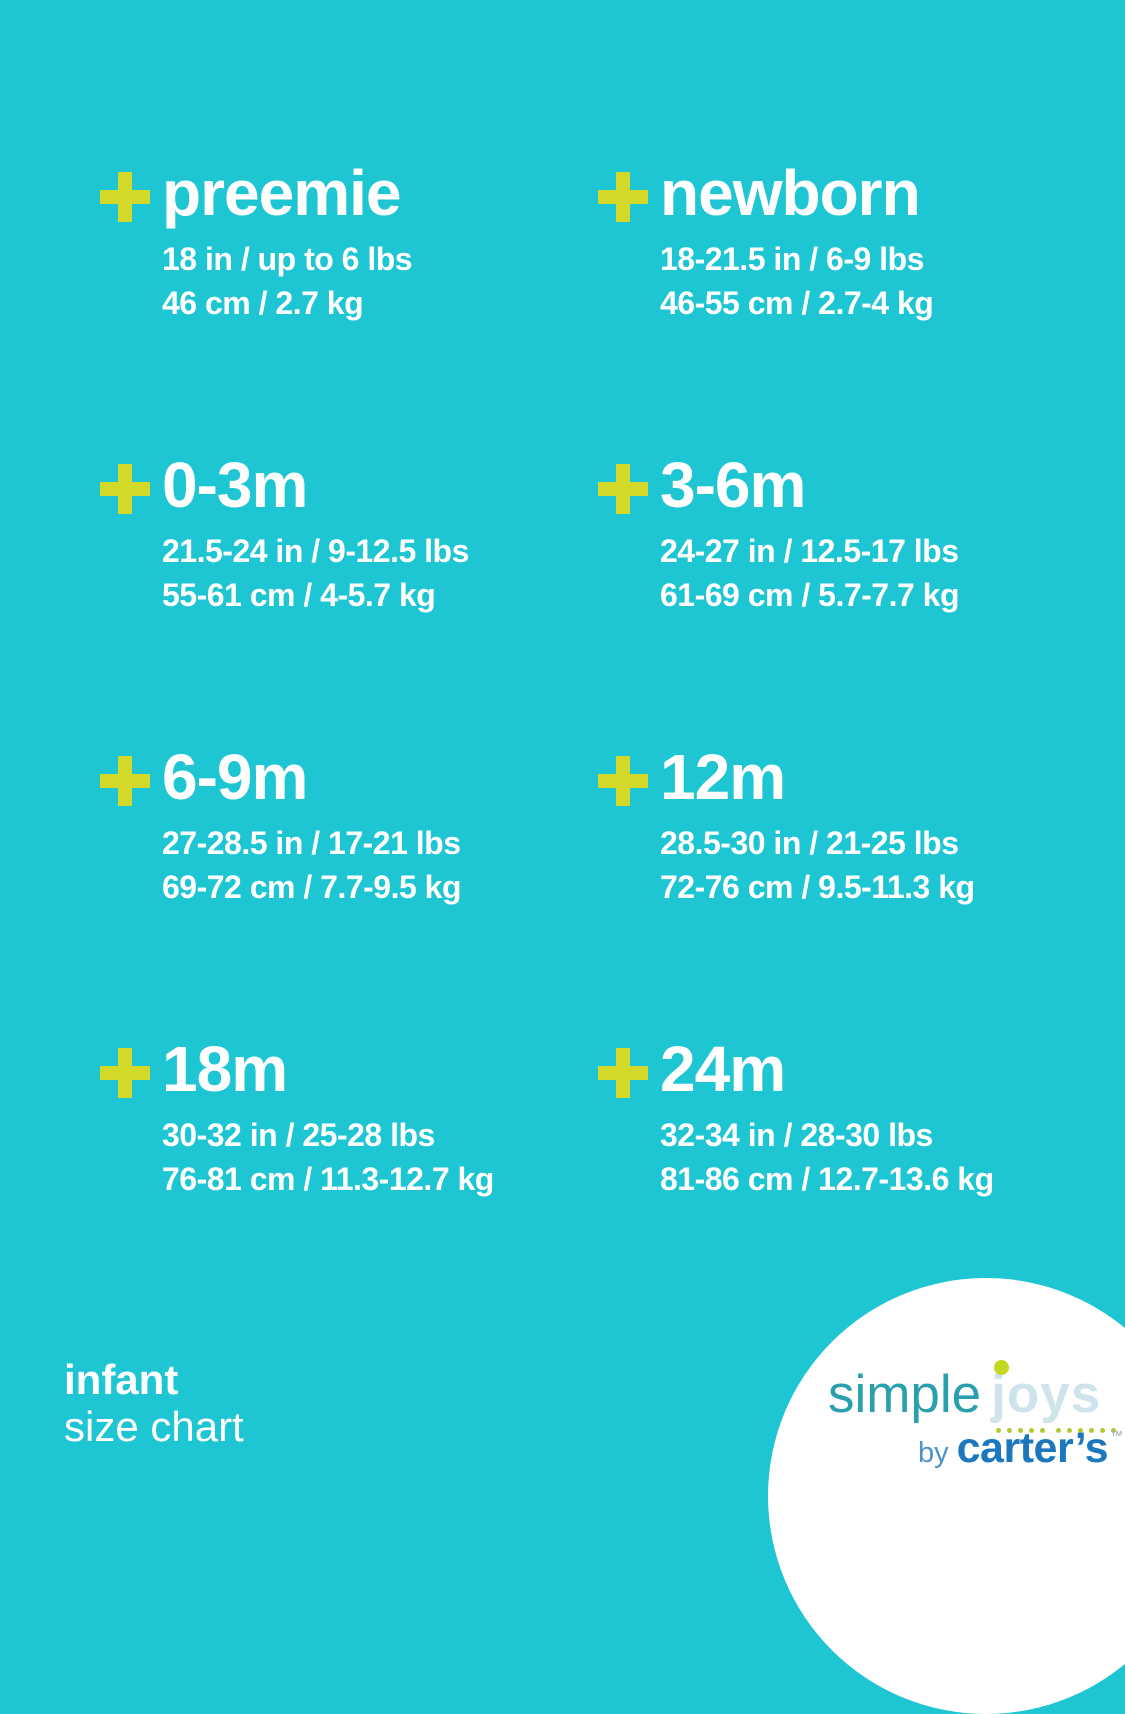 The image size is (1125, 1714). What do you see at coordinates (733, 485) in the screenshot?
I see `size-name: 3-6m` at bounding box center [733, 485].